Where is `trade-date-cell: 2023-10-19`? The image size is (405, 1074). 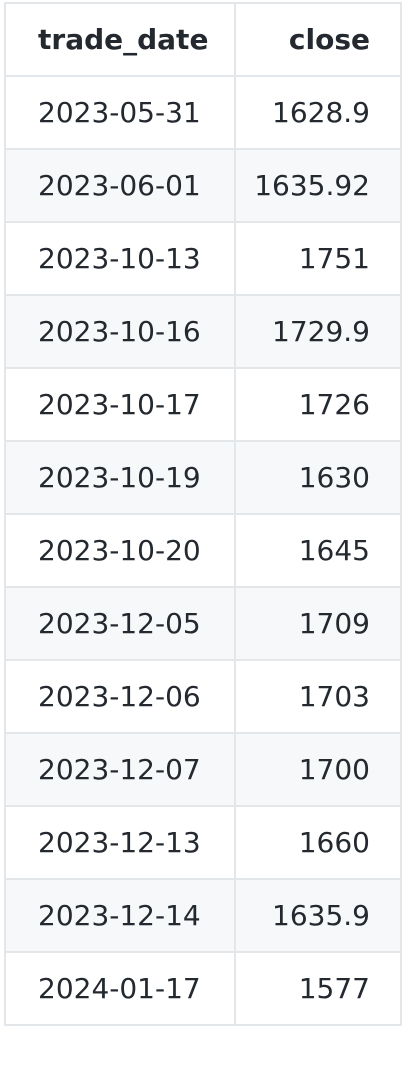 trade-date-cell: 2023-10-19 is located at coordinates (120, 477).